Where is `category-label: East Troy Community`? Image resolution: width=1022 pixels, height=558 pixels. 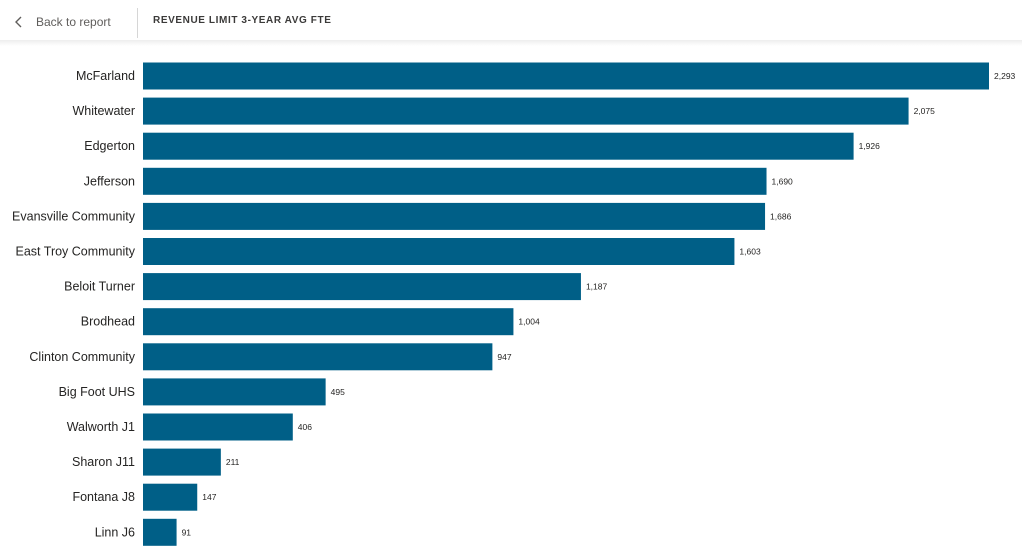
category-label: East Troy Community is located at coordinates (76, 252).